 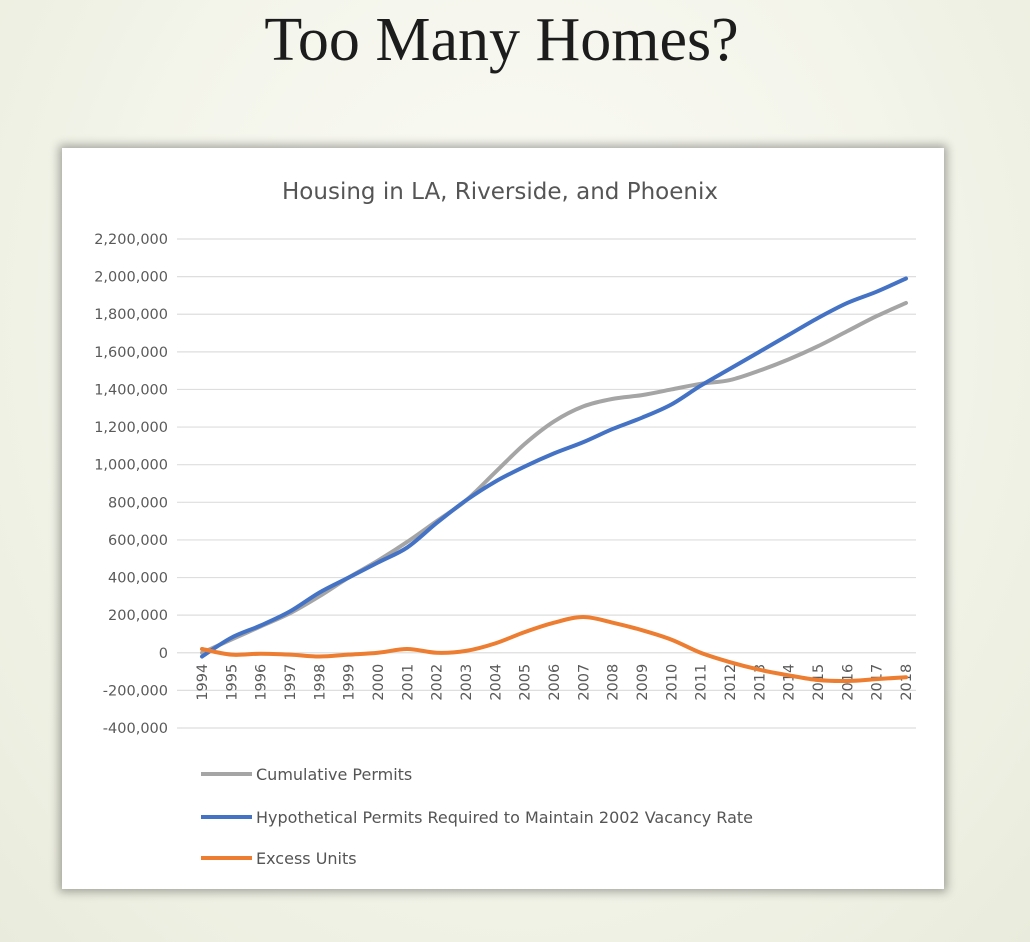 What do you see at coordinates (500, 192) in the screenshot?
I see `chart-title: Housing in LA, Riverside, and Phoenix` at bounding box center [500, 192].